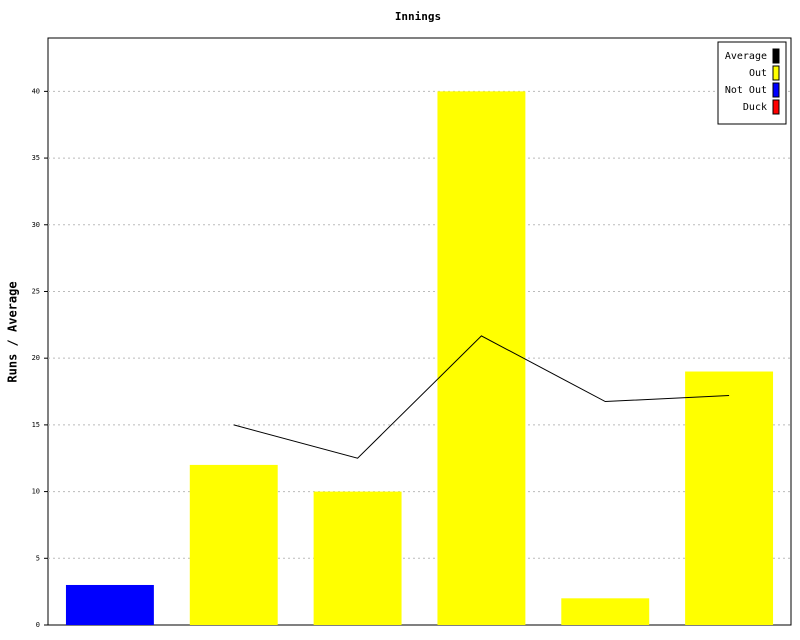 This screenshot has height=640, width=800. What do you see at coordinates (758, 73) in the screenshot?
I see `legend-label: Out` at bounding box center [758, 73].